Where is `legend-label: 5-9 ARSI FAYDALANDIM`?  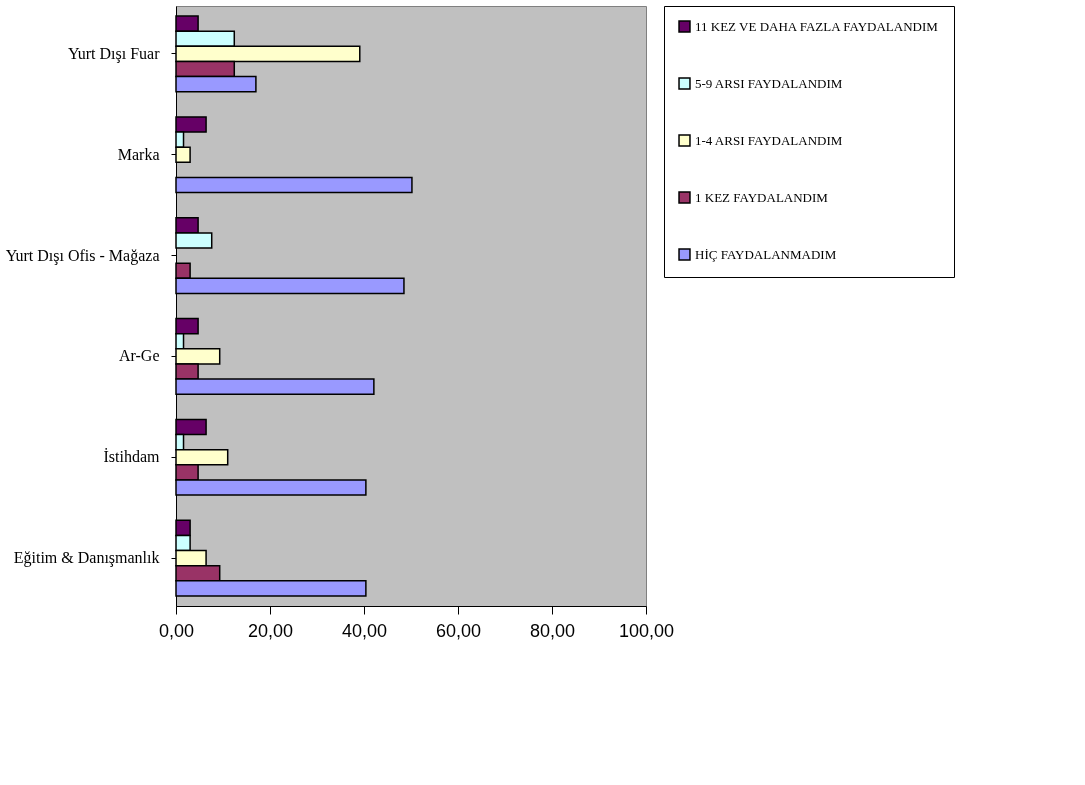 legend-label: 5-9 ARSI FAYDALANDIM is located at coordinates (769, 83).